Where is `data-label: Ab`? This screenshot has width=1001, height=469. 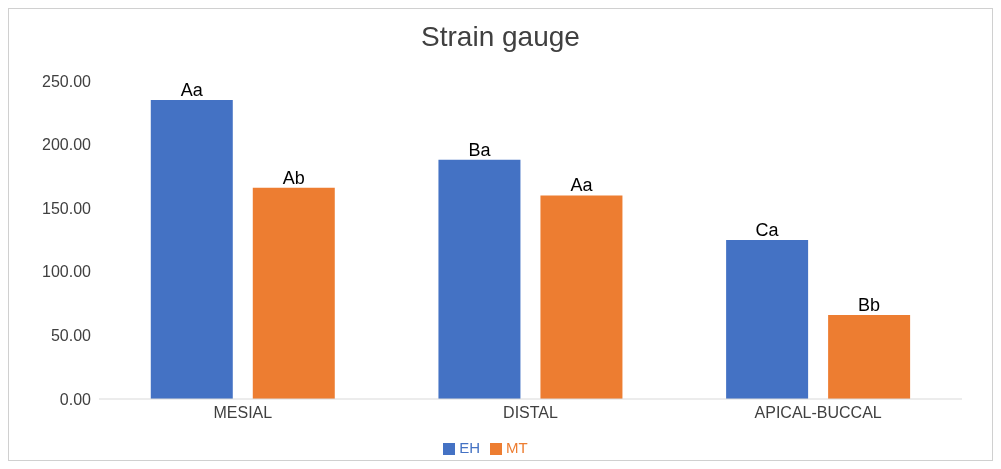 data-label: Ab is located at coordinates (293, 177).